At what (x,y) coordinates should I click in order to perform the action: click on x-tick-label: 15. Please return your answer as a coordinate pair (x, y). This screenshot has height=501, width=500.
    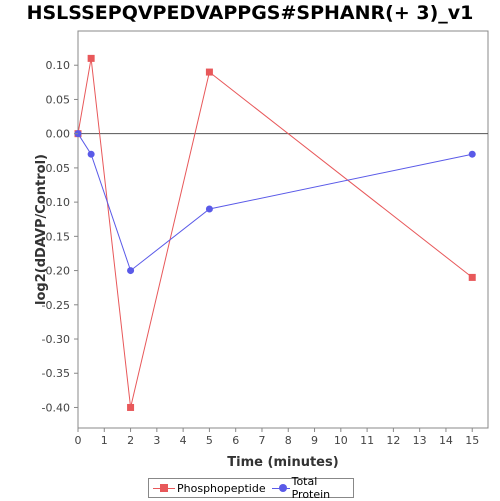
    Looking at the image, I should click on (472, 440).